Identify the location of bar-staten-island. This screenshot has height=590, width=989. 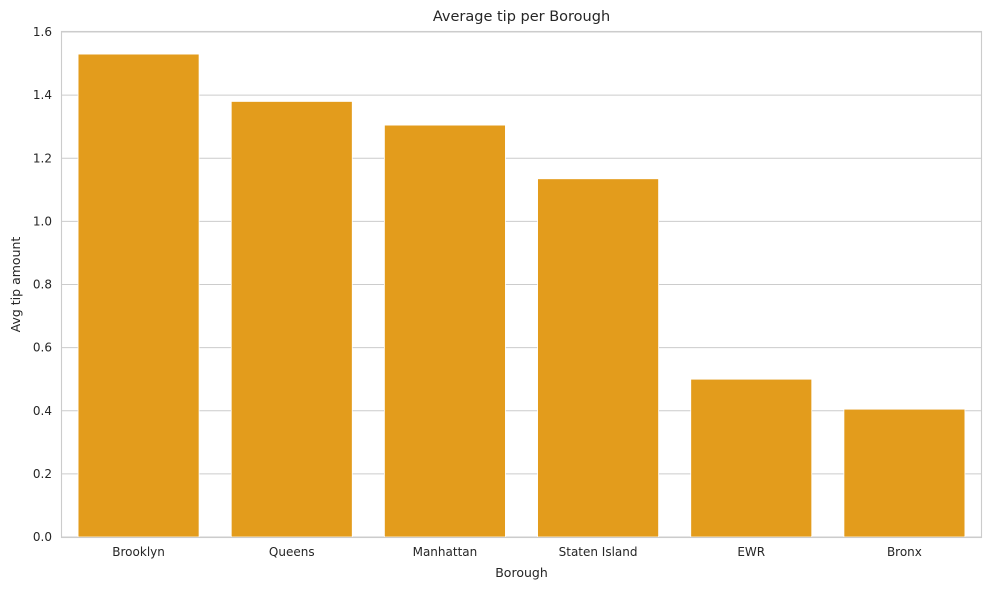
(598, 358).